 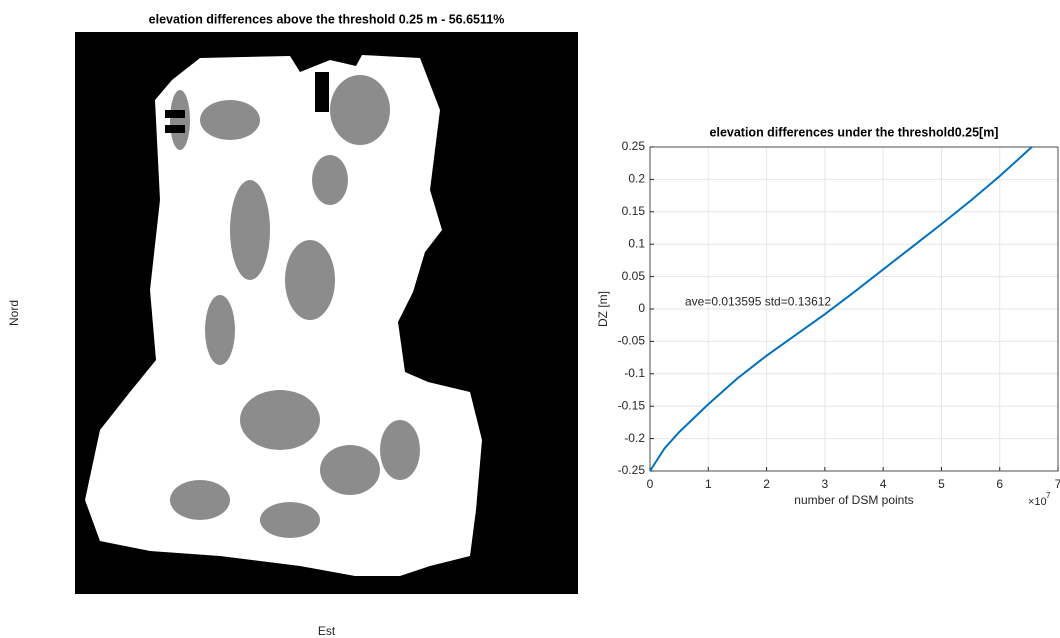 What do you see at coordinates (636, 243) in the screenshot?
I see `y-tick-label: 0.1` at bounding box center [636, 243].